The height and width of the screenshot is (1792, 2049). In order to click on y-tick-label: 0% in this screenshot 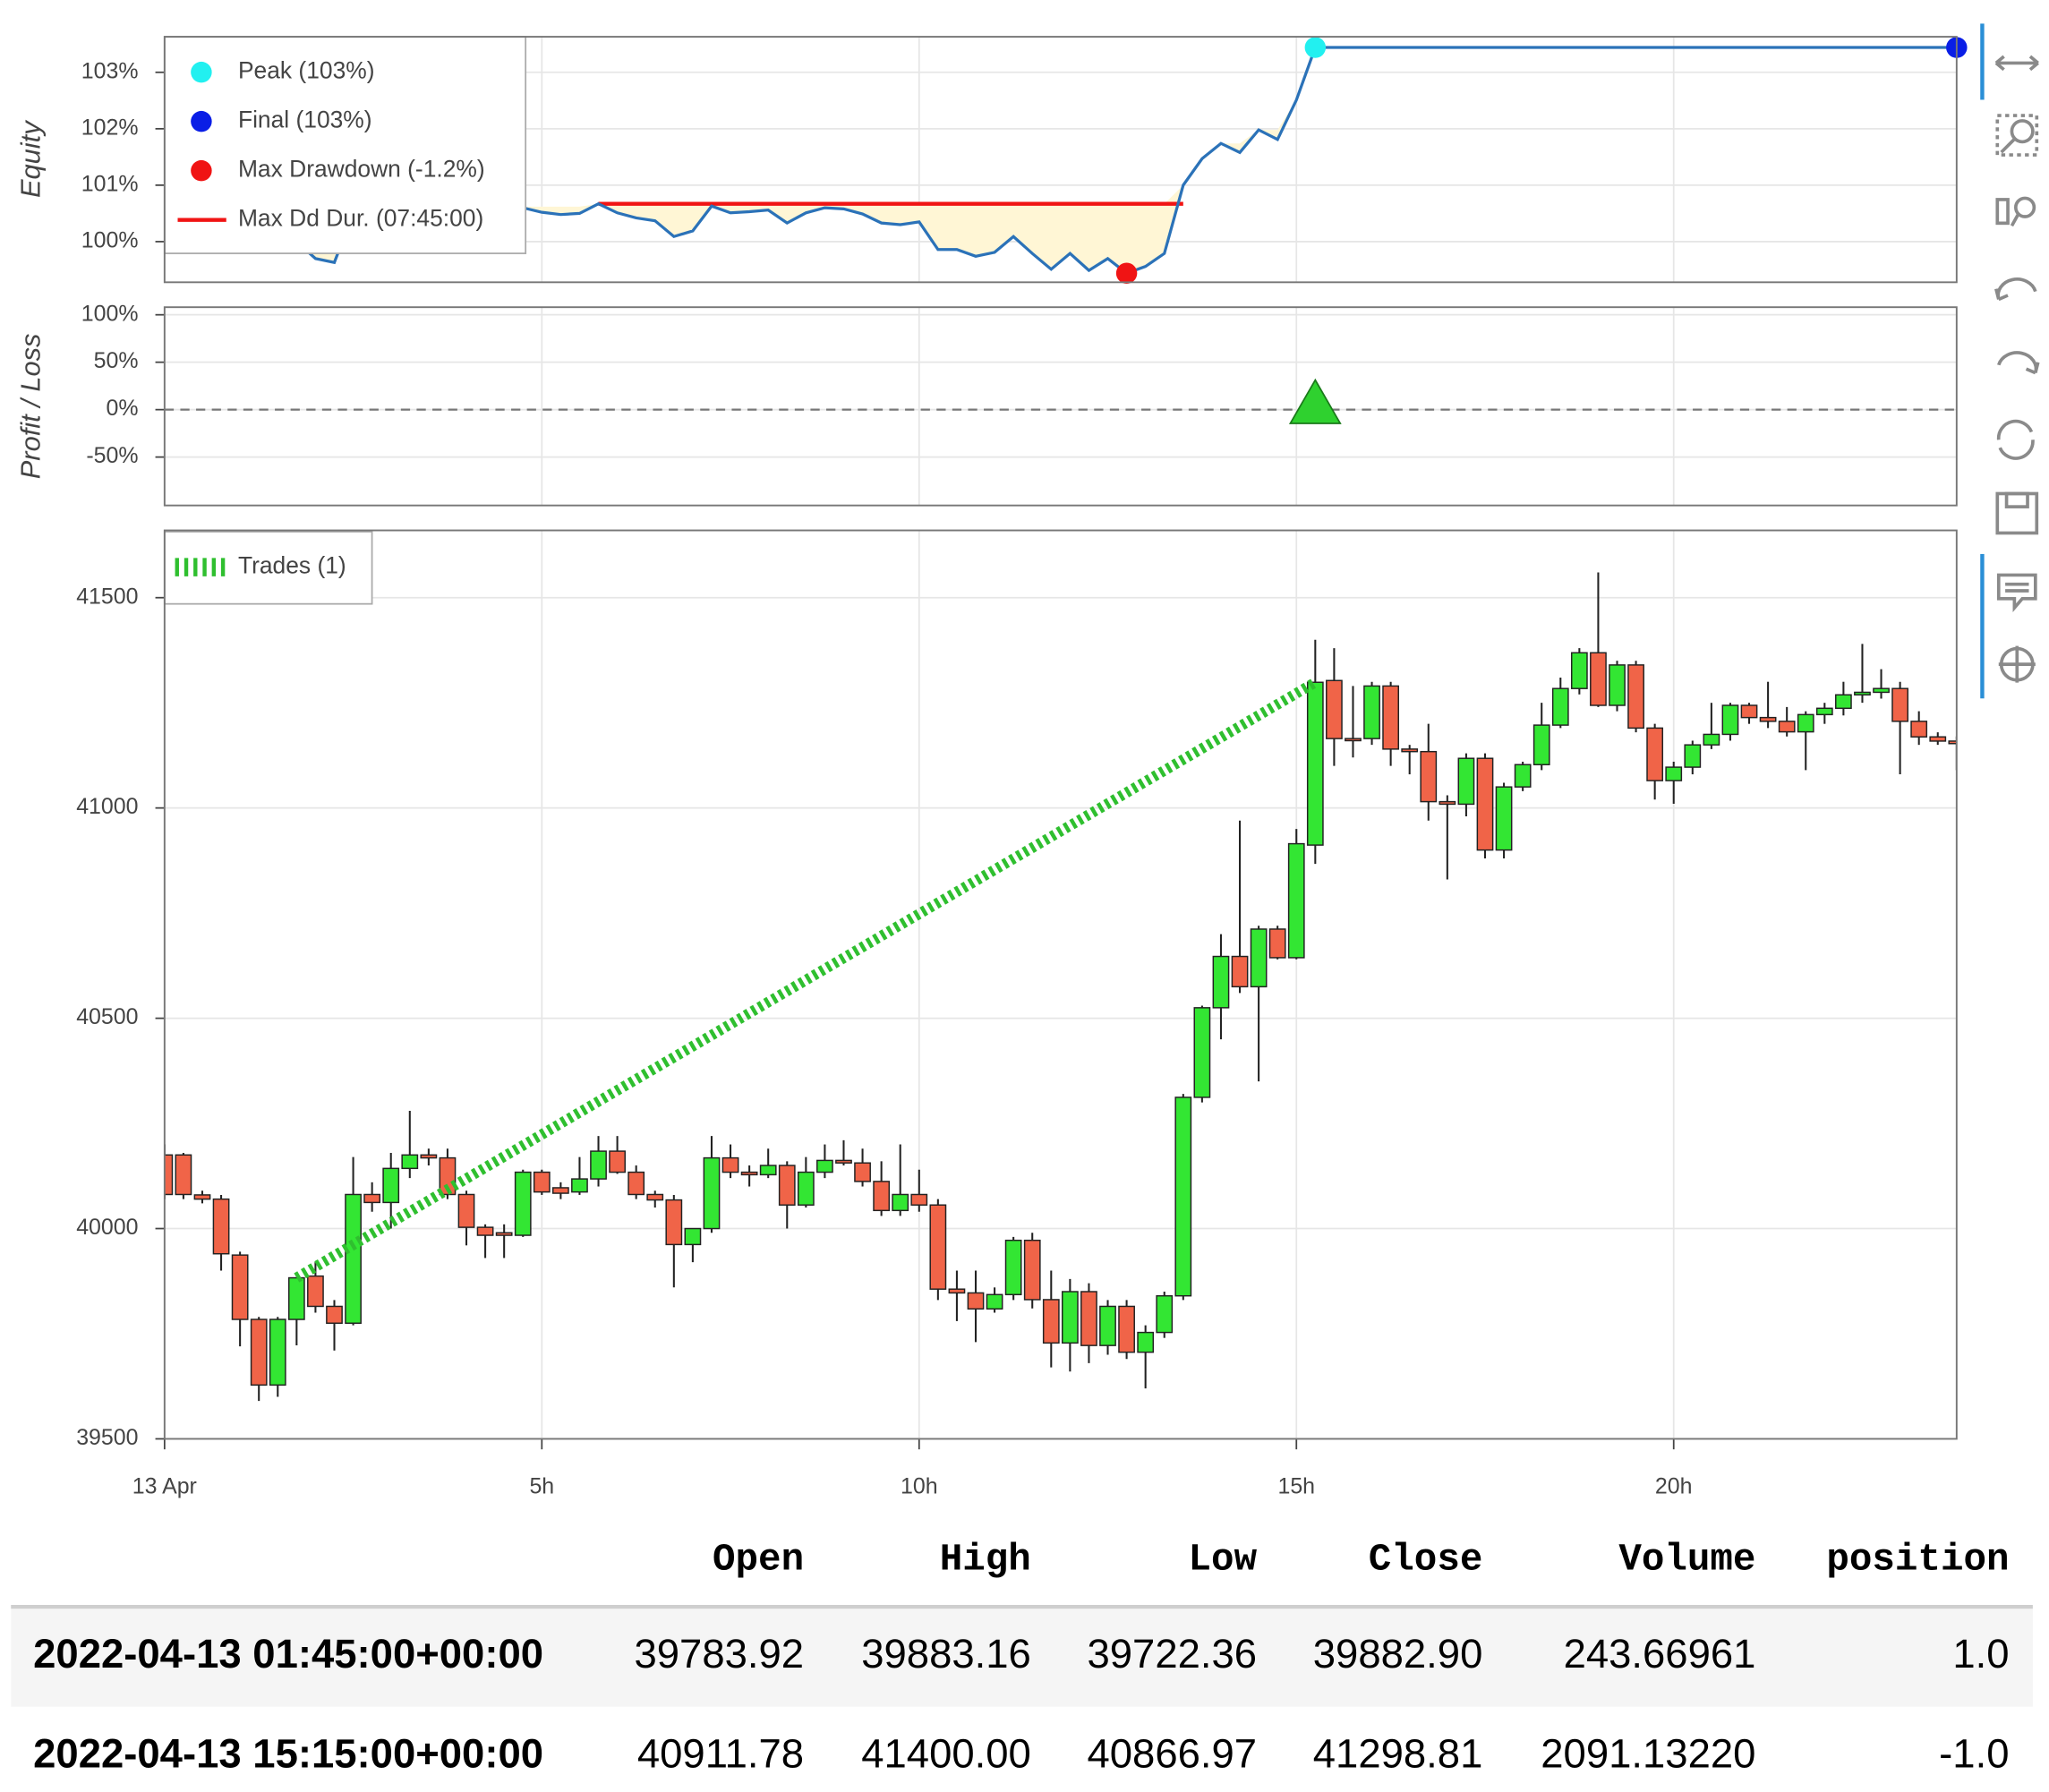, I will do `click(122, 408)`.